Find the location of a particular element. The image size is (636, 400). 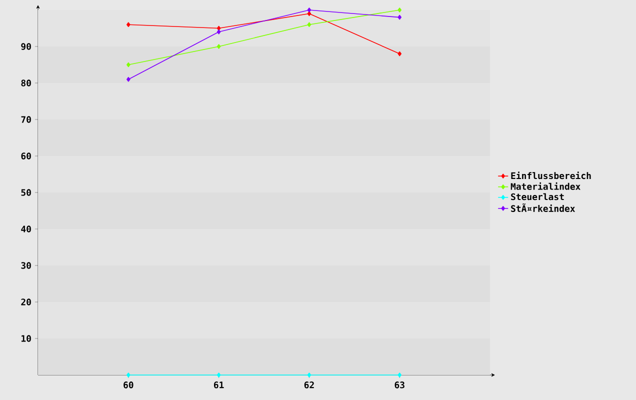

x-tick-label: 62 is located at coordinates (309, 385).